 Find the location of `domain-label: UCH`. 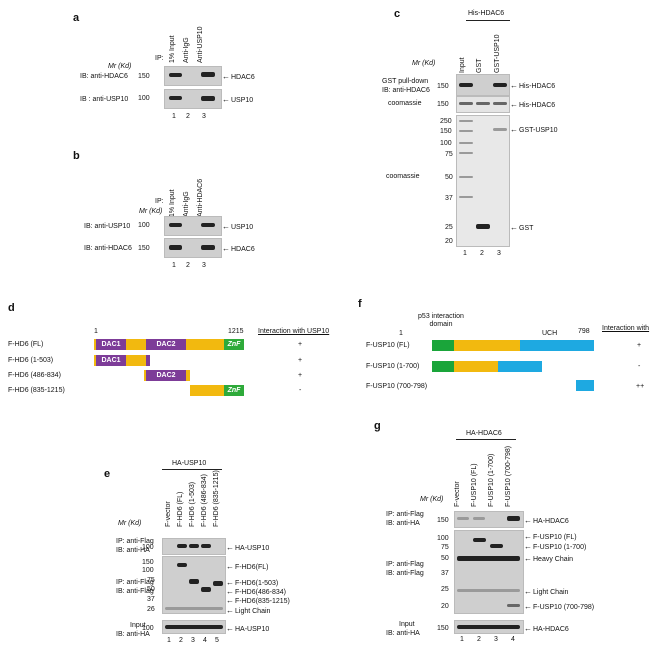

domain-label: UCH is located at coordinates (550, 333).